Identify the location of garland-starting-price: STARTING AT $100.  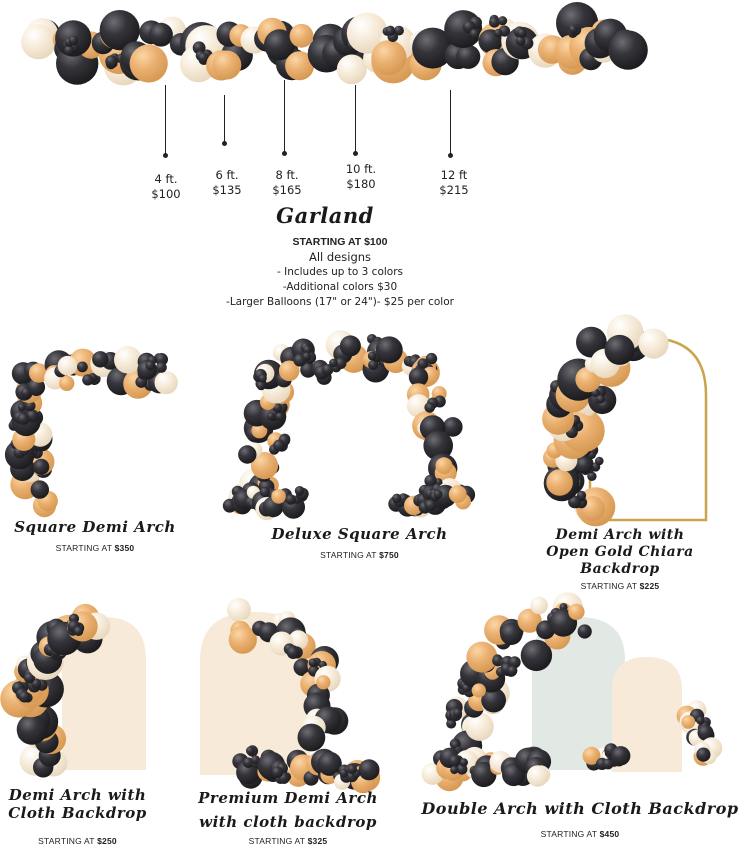
(340, 242).